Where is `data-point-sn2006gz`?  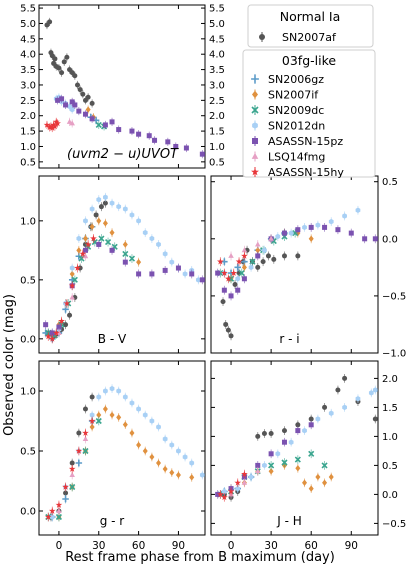 data-point-sn2006gz is located at coordinates (79, 463).